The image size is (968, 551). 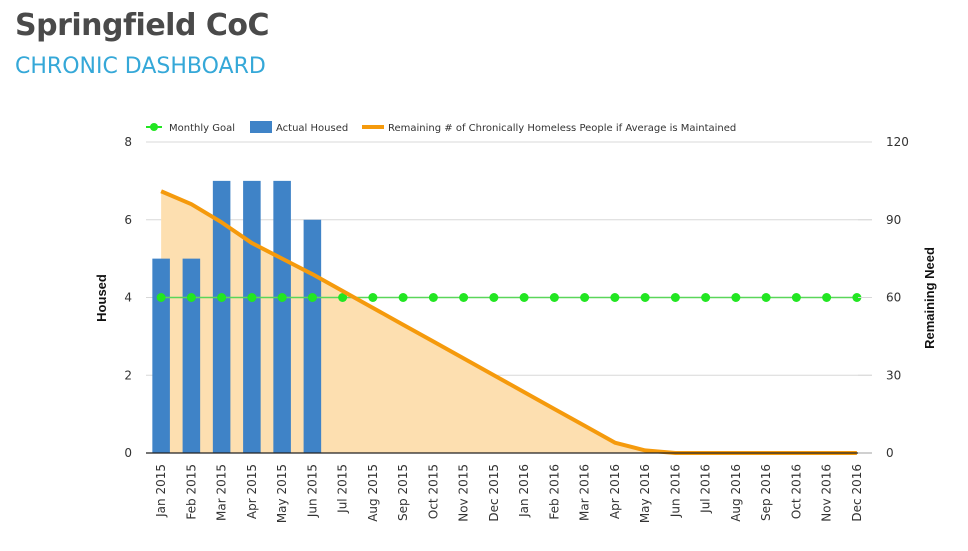 I want to click on x-tick-label: May 2015, so click(x=282, y=493).